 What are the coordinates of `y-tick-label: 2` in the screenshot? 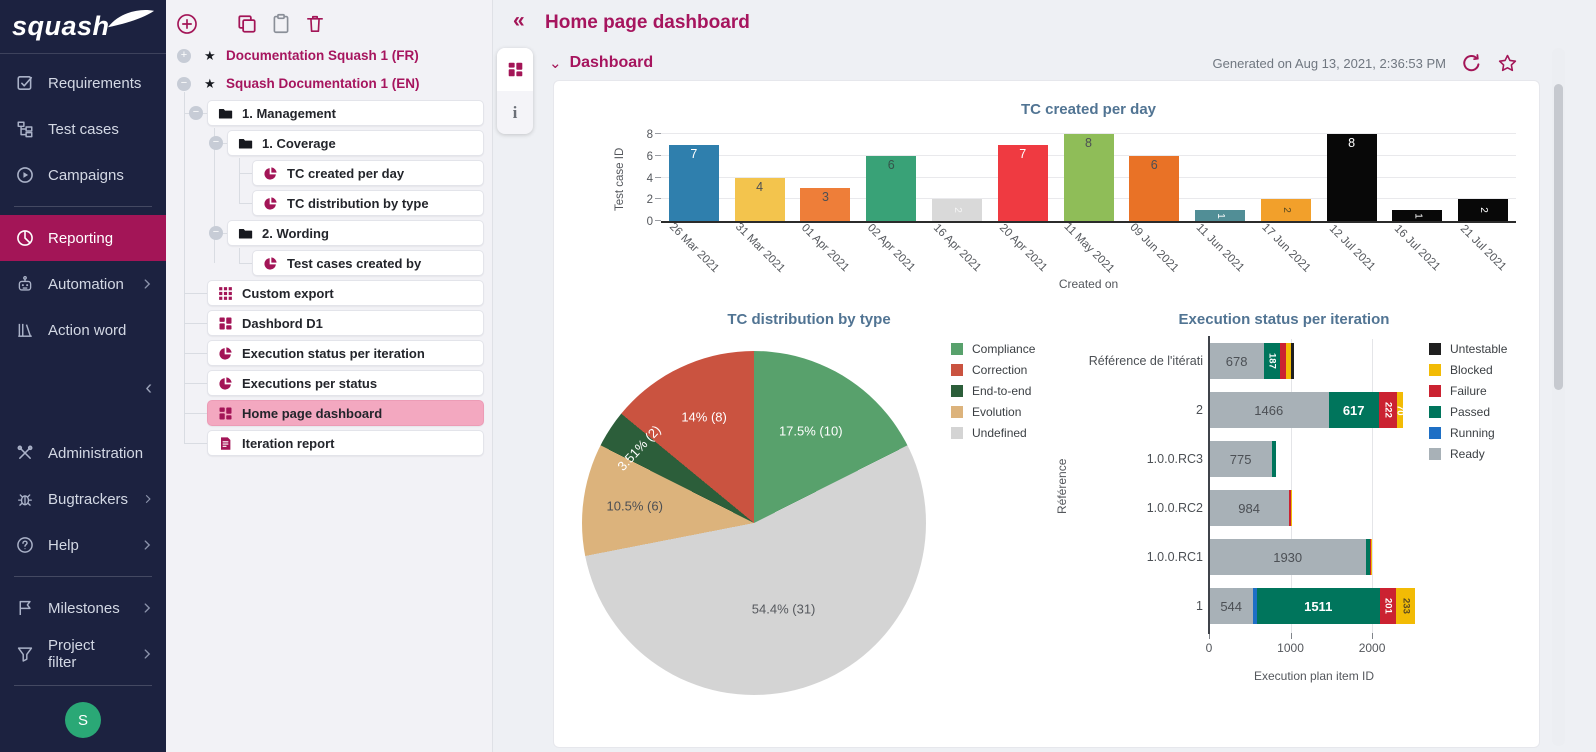 It's located at (649, 200).